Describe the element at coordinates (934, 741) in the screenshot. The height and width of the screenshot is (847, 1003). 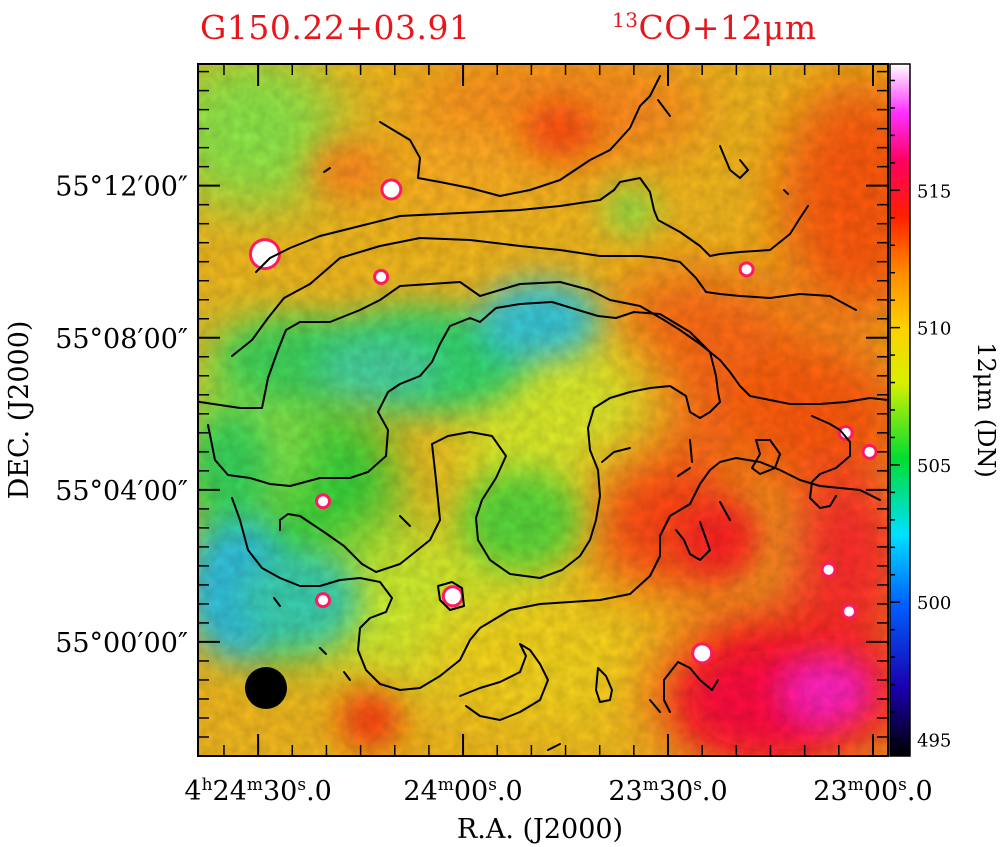
I see `colorbar-tick-label: 495` at that location.